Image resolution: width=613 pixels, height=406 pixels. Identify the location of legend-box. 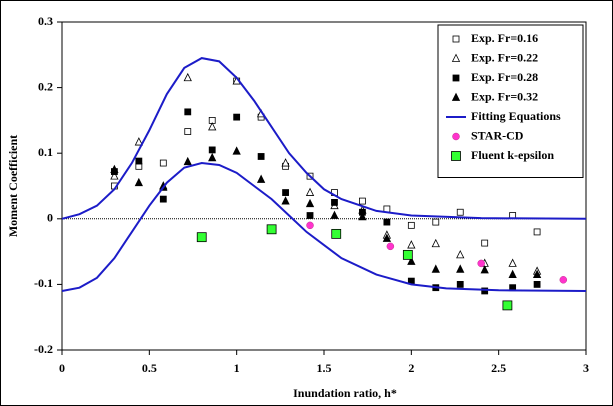
(510, 101).